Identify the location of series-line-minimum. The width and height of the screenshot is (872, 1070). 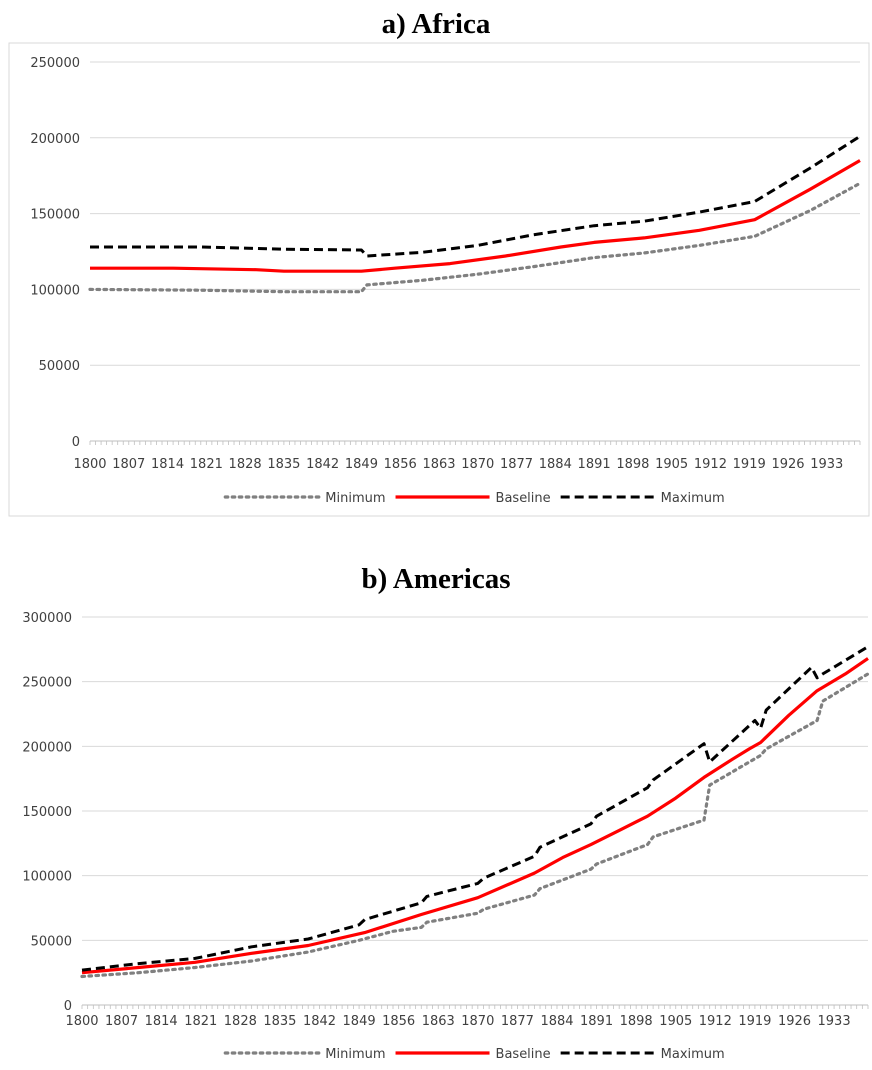
(475, 237).